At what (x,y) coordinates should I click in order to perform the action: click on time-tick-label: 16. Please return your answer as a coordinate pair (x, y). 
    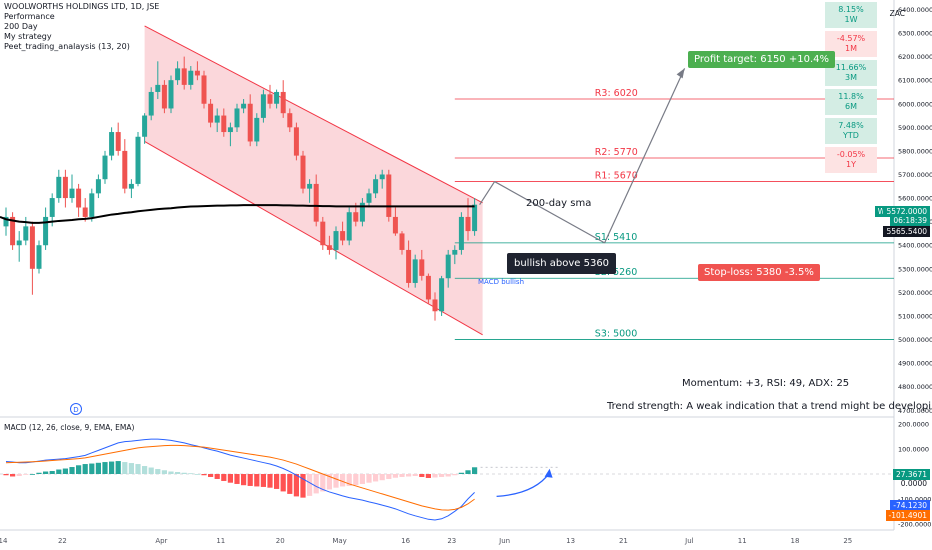
    Looking at the image, I should click on (405, 541).